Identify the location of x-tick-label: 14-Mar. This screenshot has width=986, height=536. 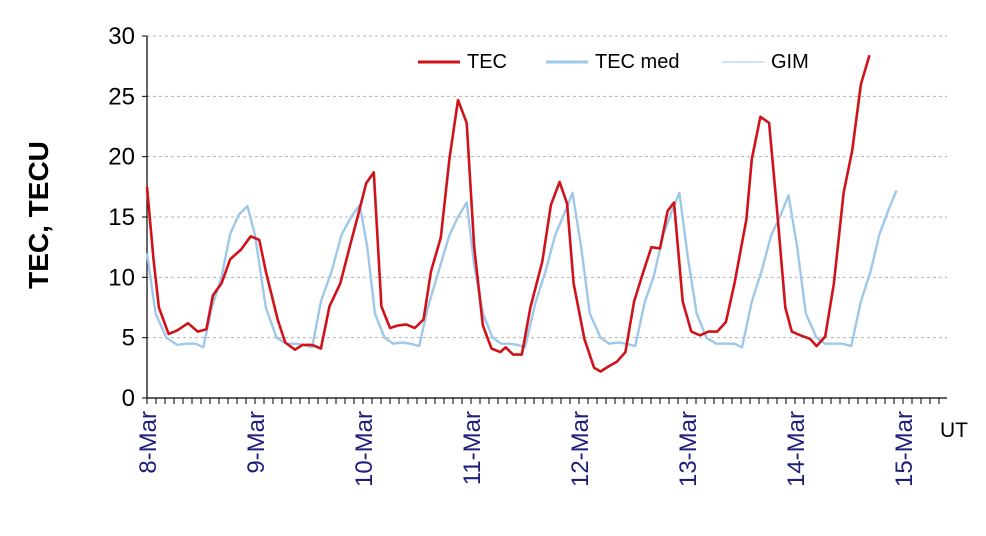
(796, 449).